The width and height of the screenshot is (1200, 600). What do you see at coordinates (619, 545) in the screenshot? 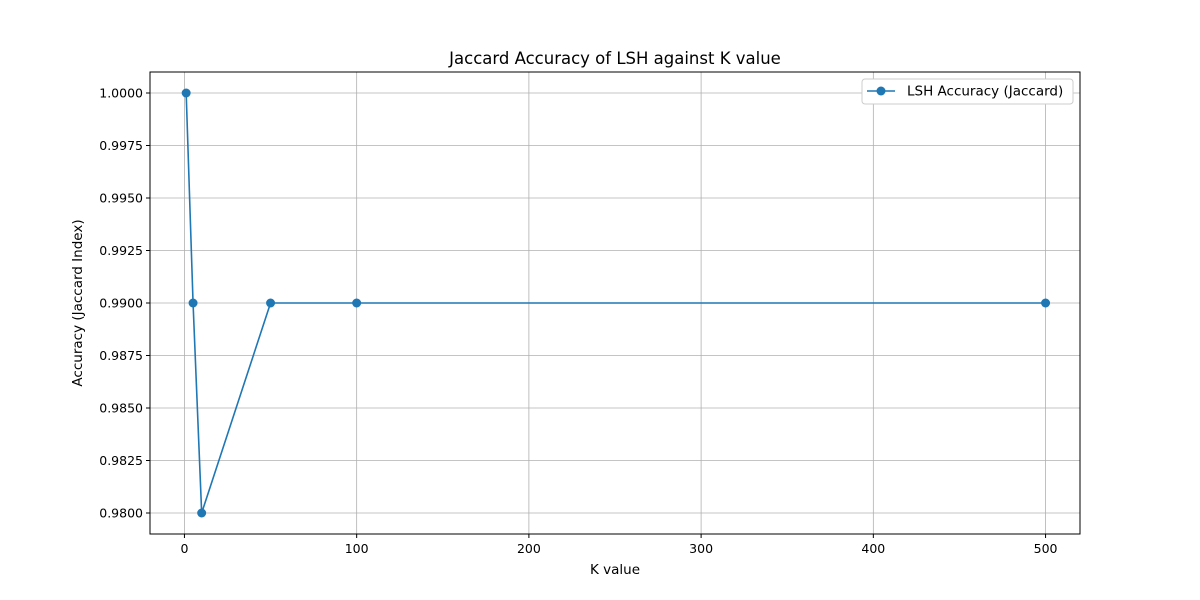
I see `x-axis-ticks: 0 100 200 300 400 500` at bounding box center [619, 545].